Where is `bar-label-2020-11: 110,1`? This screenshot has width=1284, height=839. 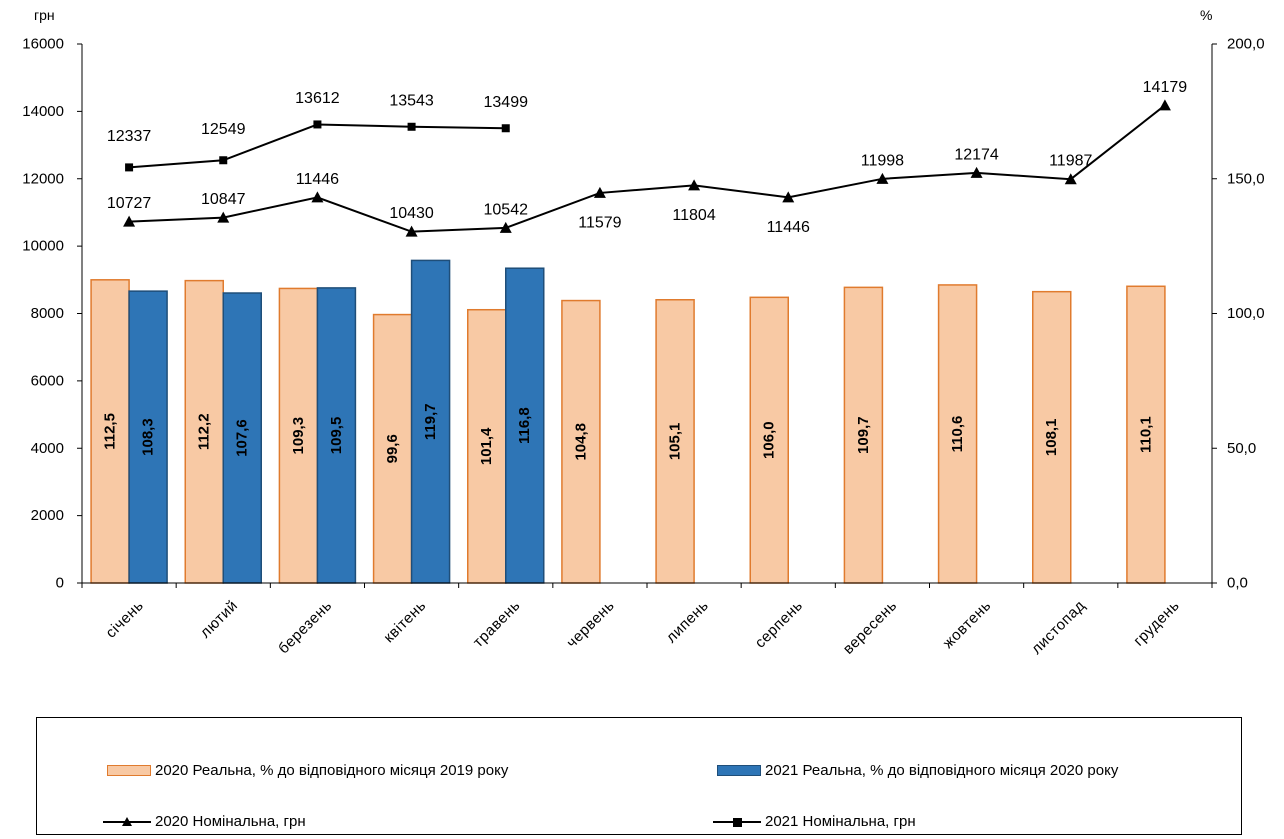 bar-label-2020-11: 110,1 is located at coordinates (1145, 434).